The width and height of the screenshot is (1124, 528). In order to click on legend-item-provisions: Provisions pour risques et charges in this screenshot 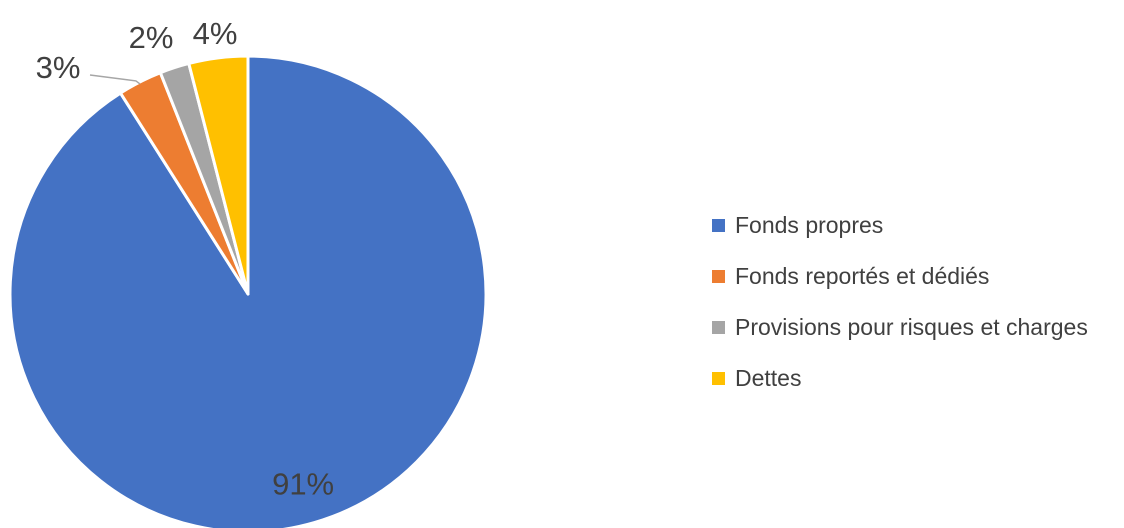, I will do `click(900, 327)`.